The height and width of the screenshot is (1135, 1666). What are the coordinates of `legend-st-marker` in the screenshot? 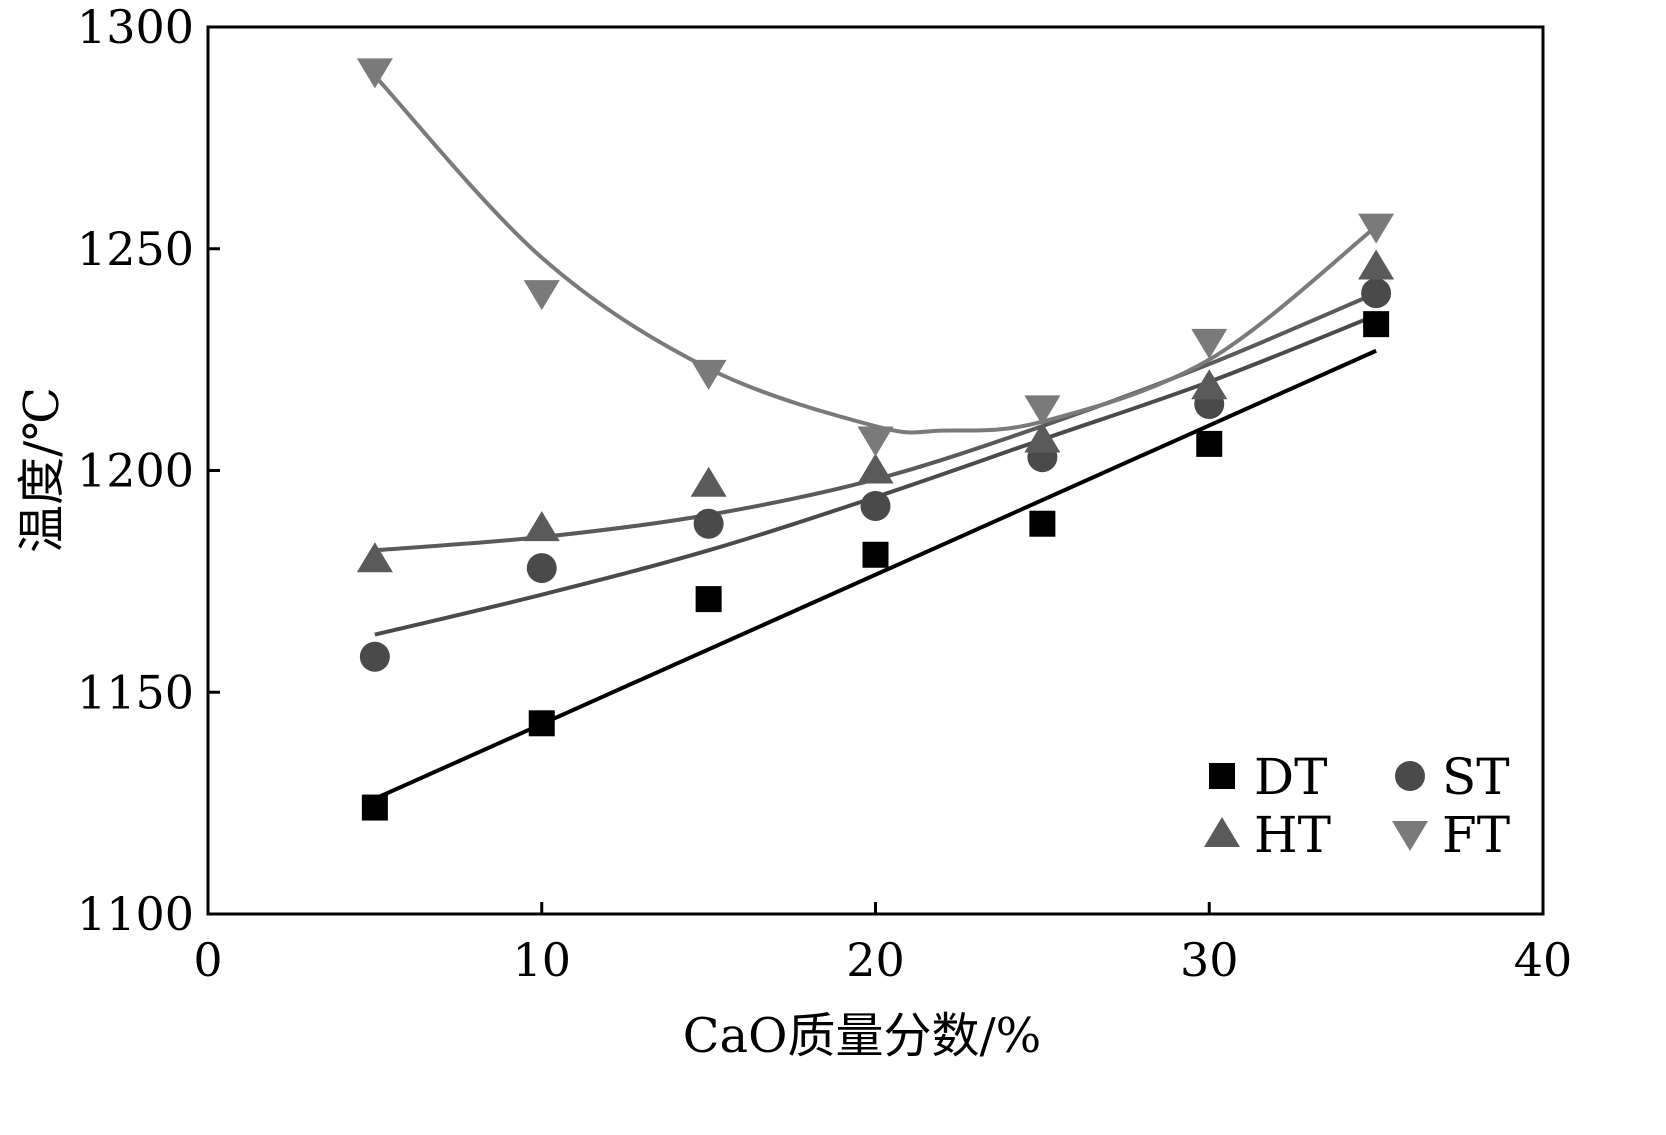 It's located at (1410, 776).